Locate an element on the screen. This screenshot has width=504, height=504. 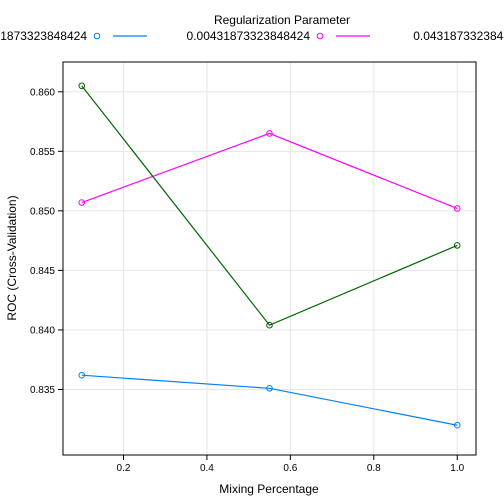
y-axis: 0.835 0.840 0.845 0.850 0.855 0.860 is located at coordinates (46, 241).